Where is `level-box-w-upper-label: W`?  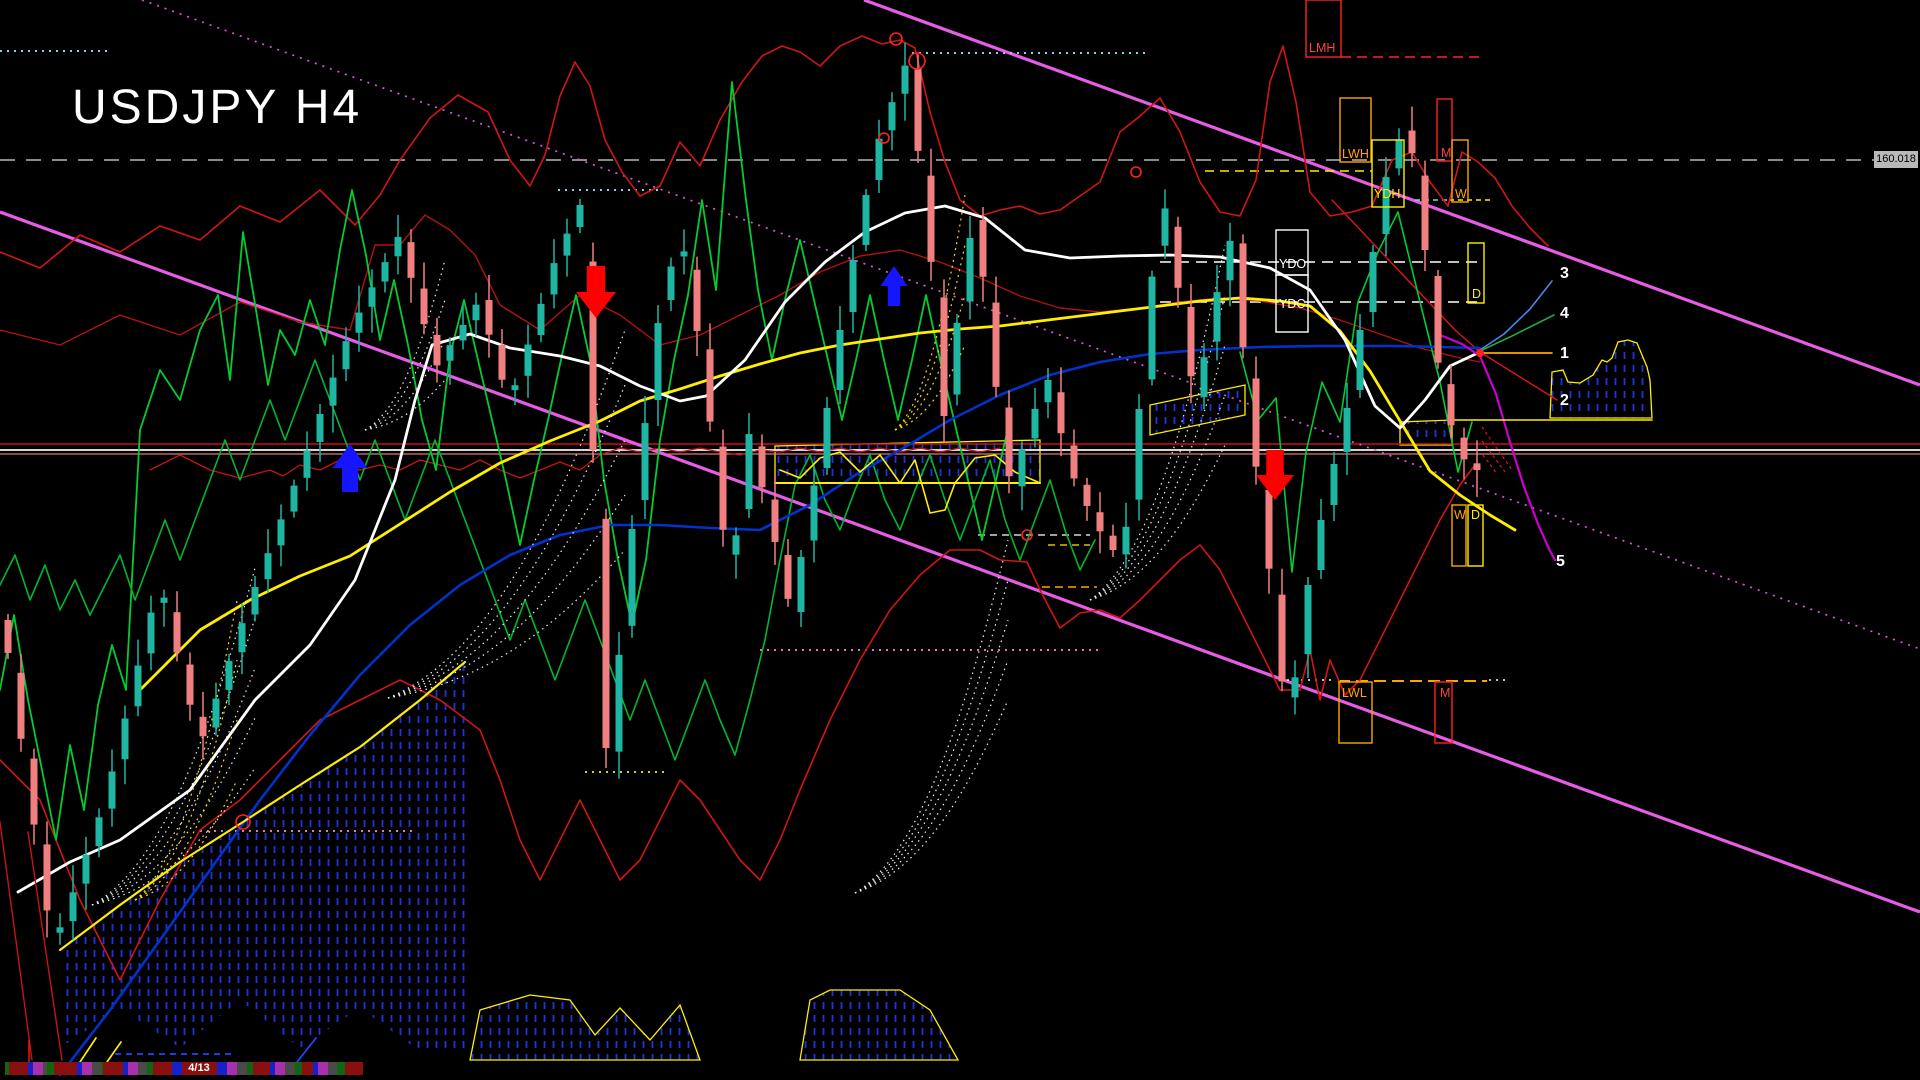 level-box-w-upper-label: W is located at coordinates (1461, 194).